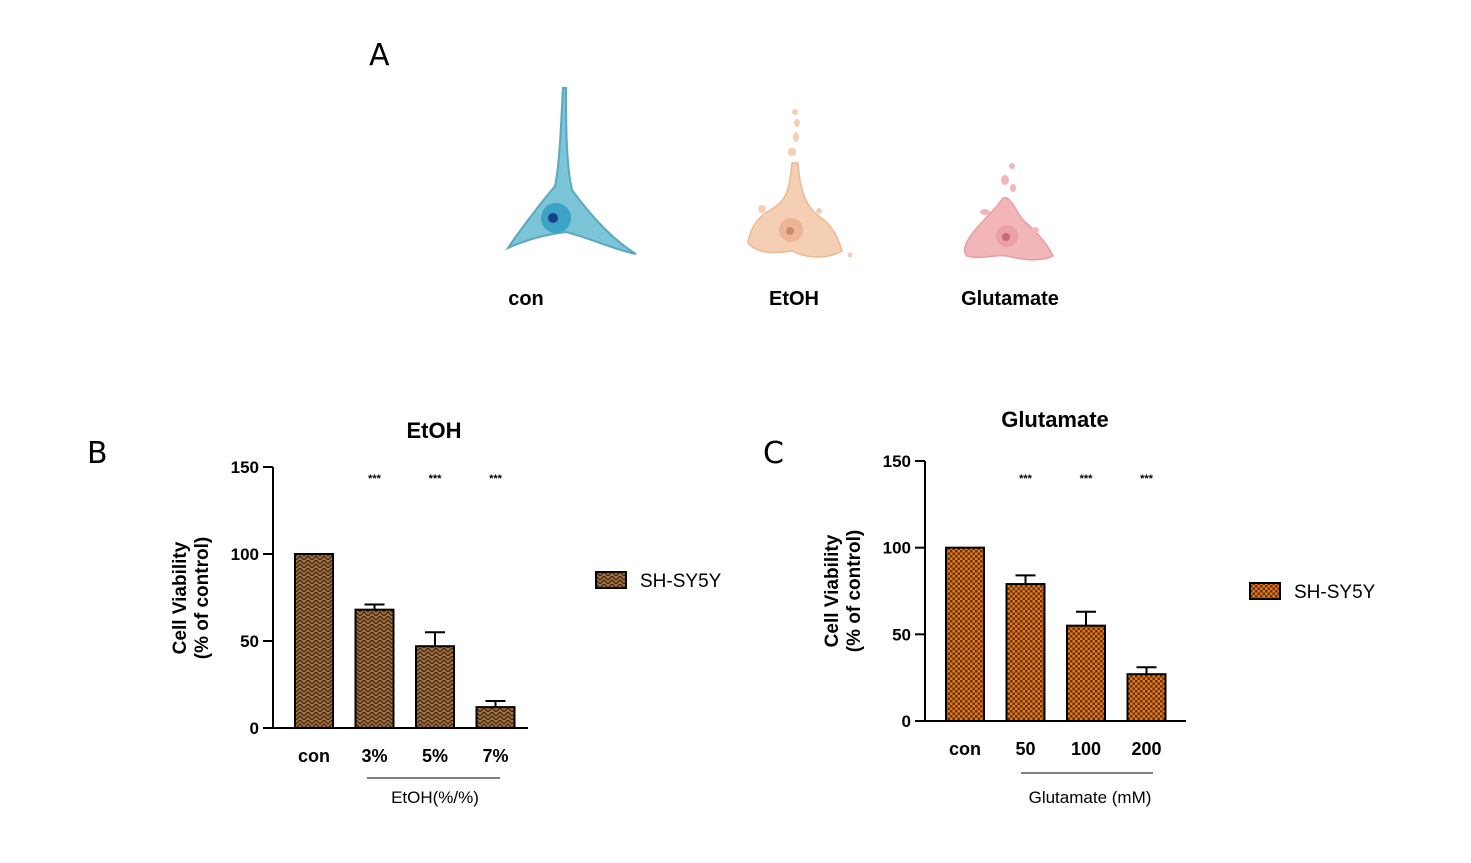 The width and height of the screenshot is (1471, 863). I want to click on cell-label-con: con, so click(526, 299).